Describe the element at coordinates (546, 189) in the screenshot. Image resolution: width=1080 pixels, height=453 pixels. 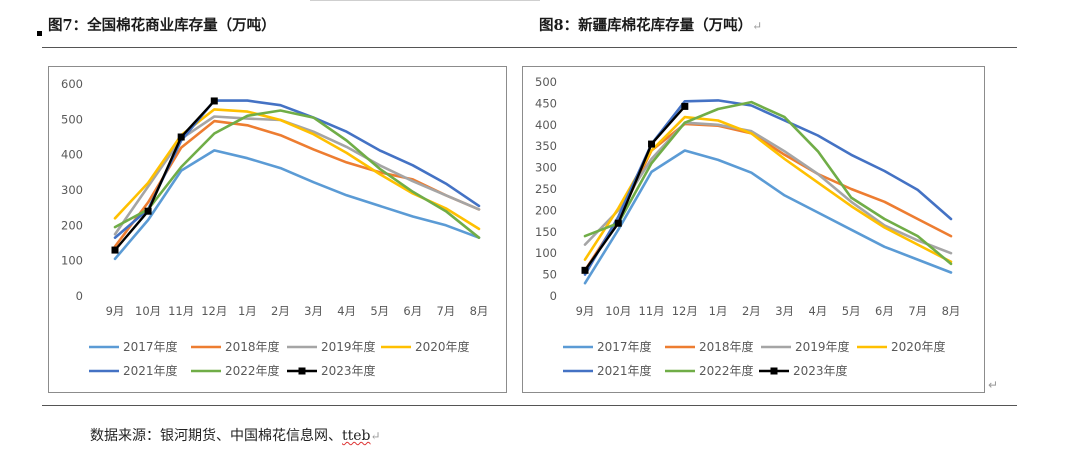
I see `y-tick-label: 250` at that location.